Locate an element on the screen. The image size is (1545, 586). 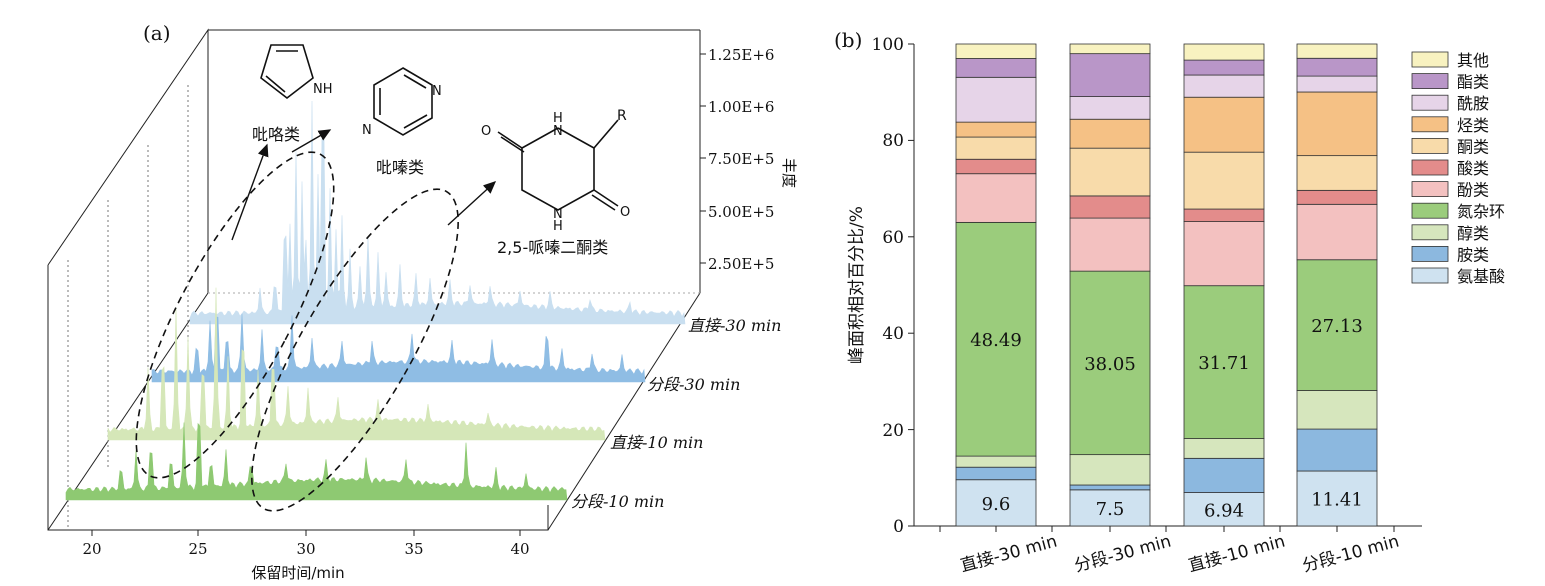
legend-label: 酰胺 is located at coordinates (1473, 103).